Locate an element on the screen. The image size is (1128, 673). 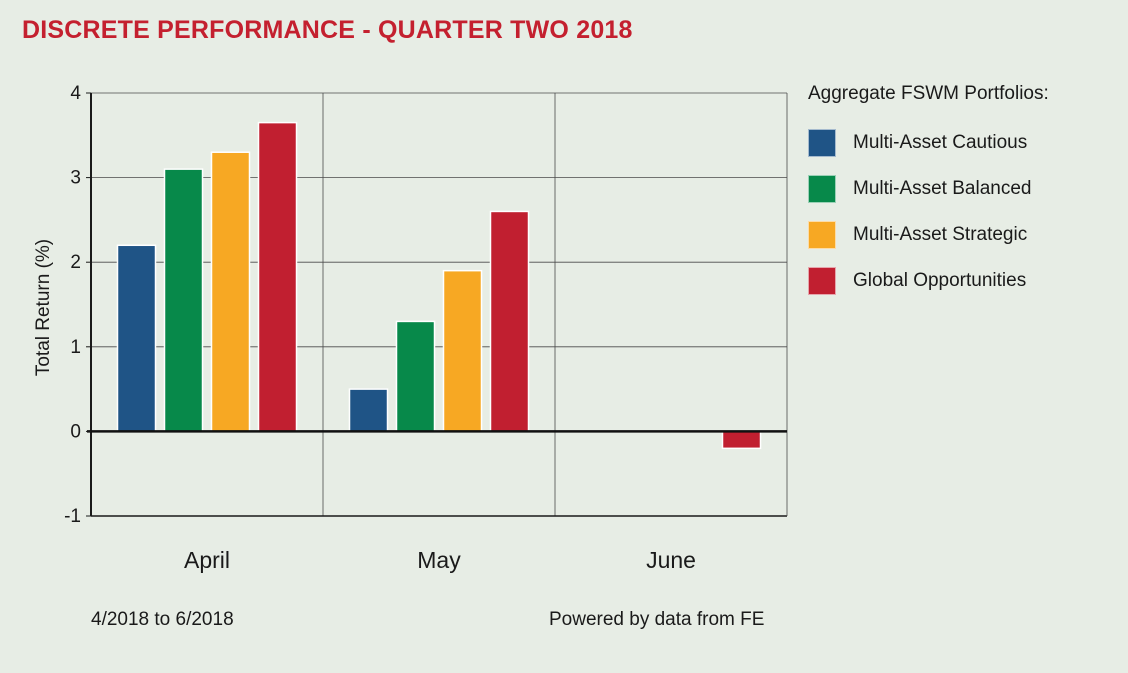
y-axis-label: Total Return (%) is located at coordinates (43, 307).